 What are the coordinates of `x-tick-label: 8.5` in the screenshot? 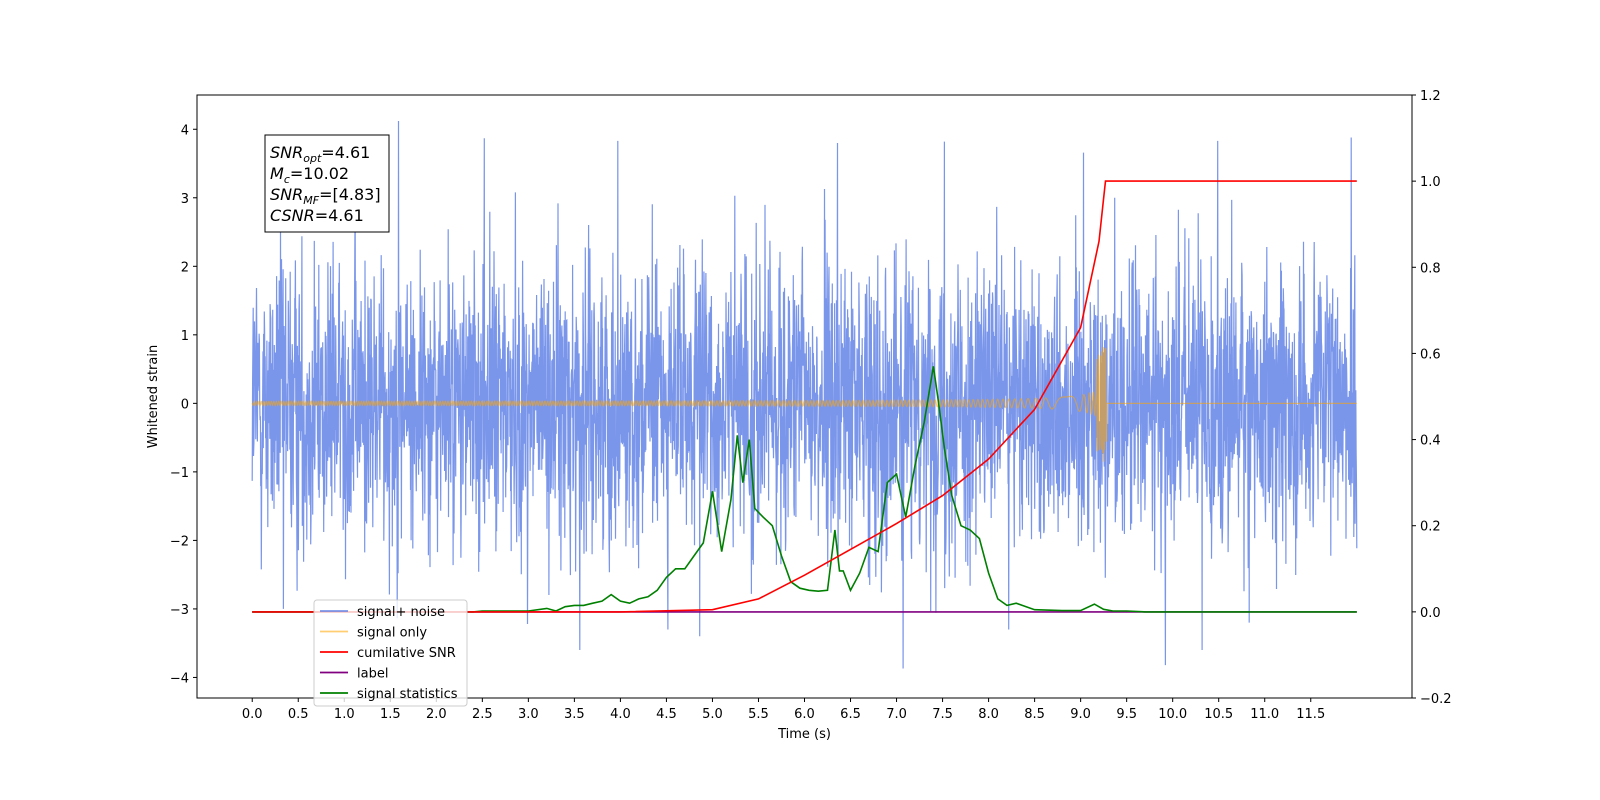 It's located at (1034, 714).